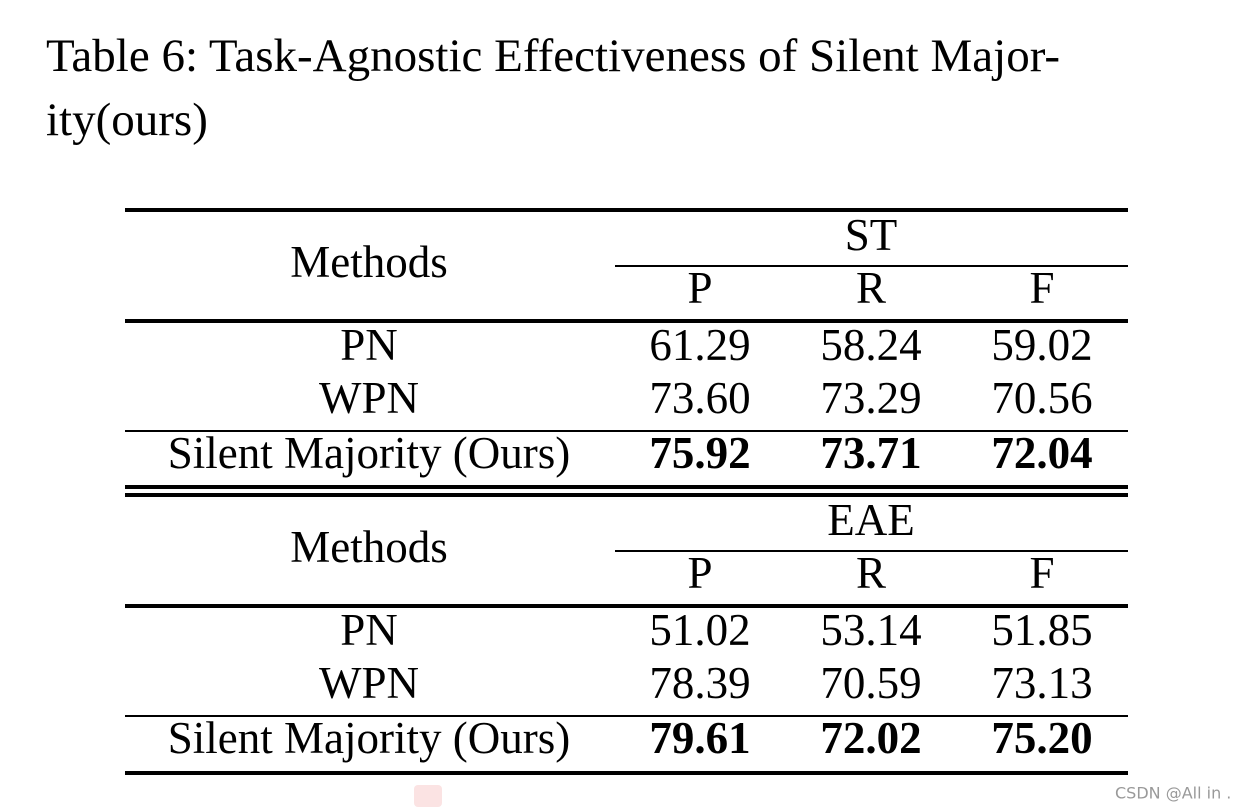  What do you see at coordinates (699, 398) in the screenshot?
I see `cell: 73.60` at bounding box center [699, 398].